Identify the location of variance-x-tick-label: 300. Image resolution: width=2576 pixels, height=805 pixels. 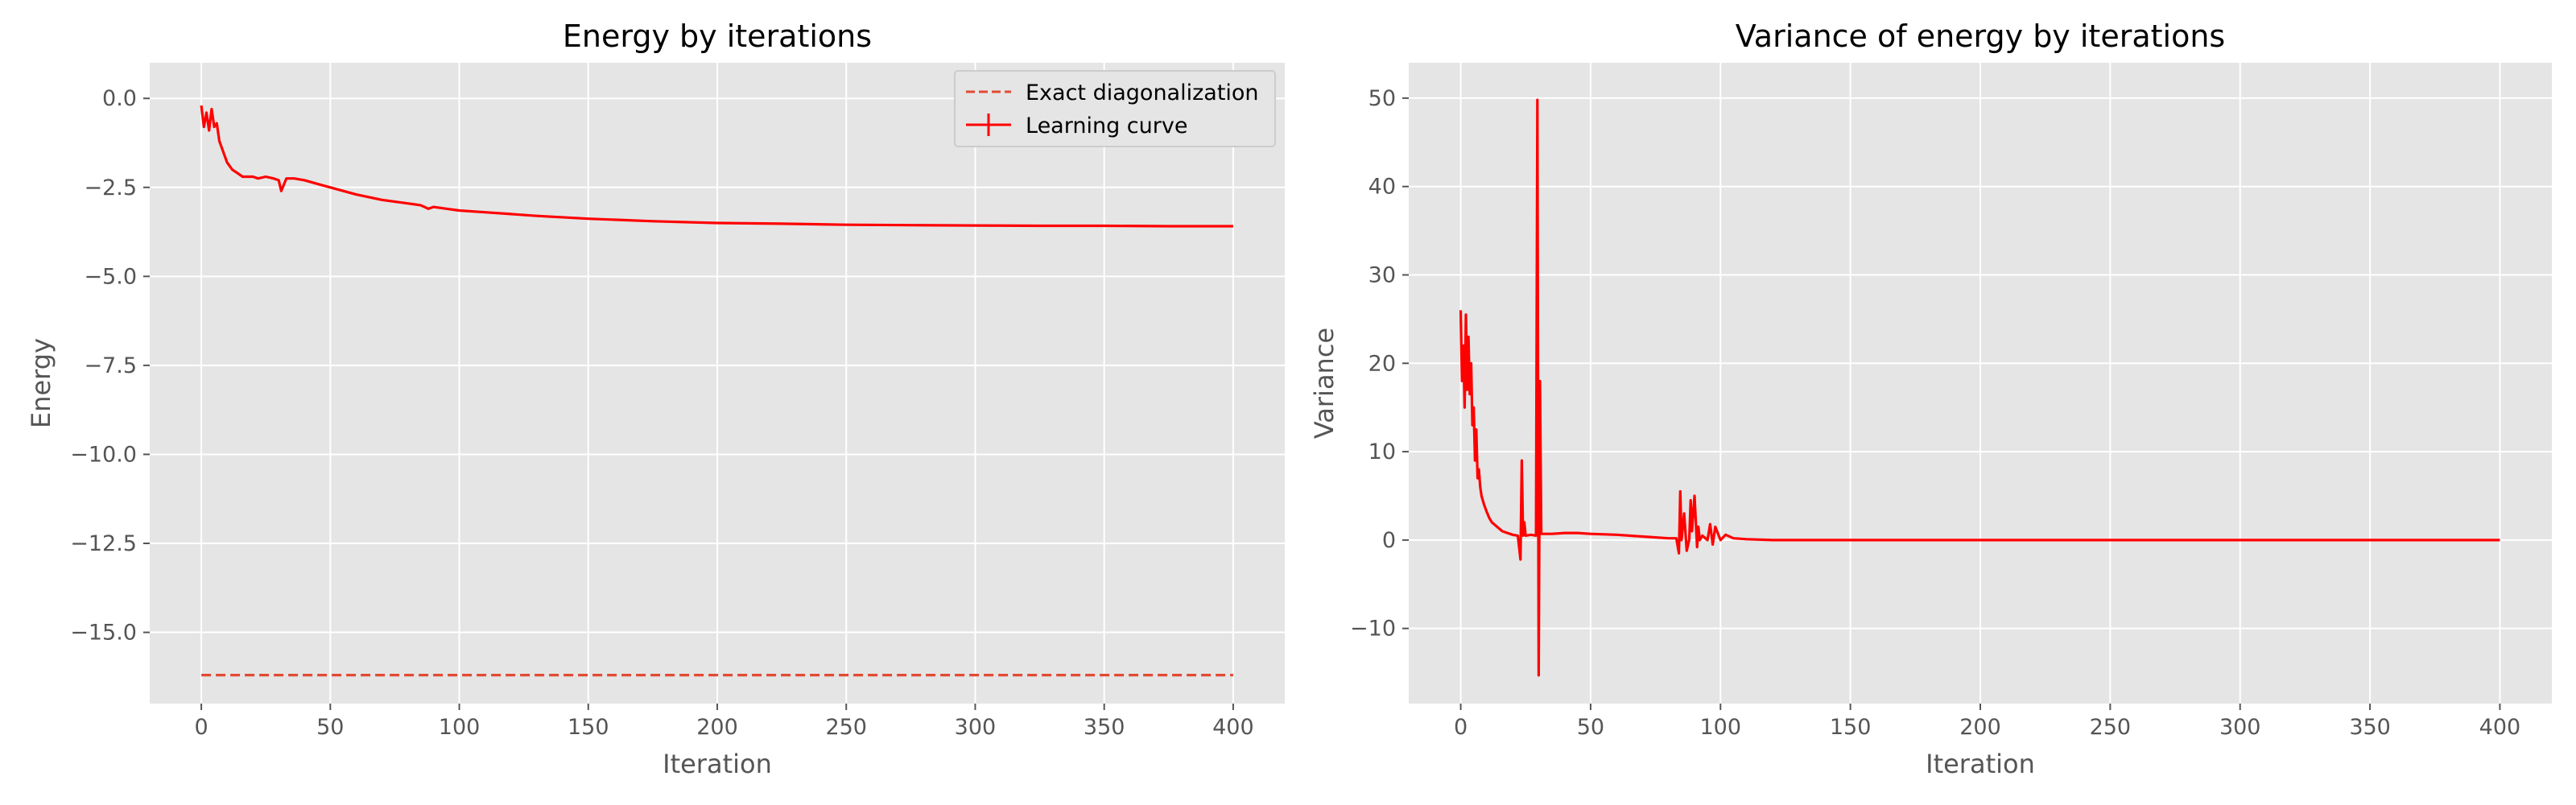
(2240, 727).